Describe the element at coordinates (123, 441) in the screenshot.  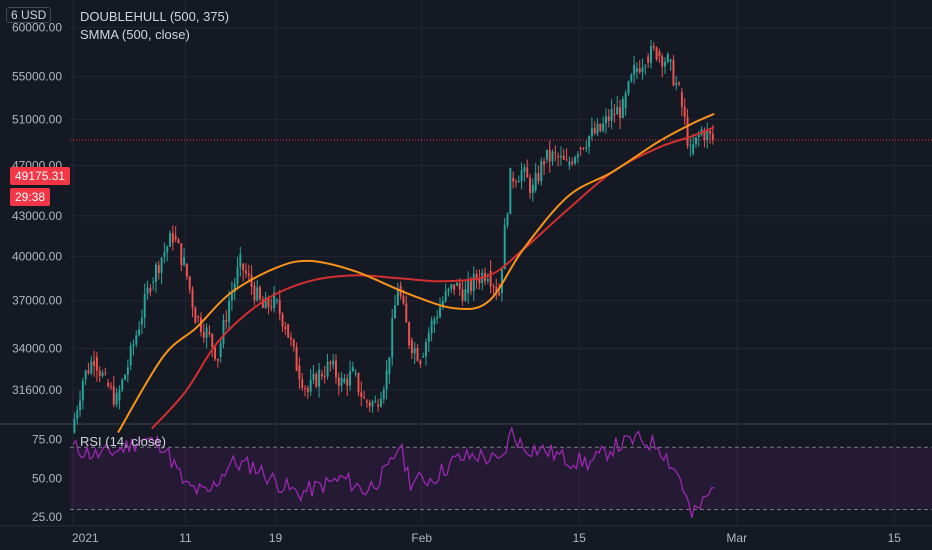
I see `rsi-legend: RSI (14, close)` at that location.